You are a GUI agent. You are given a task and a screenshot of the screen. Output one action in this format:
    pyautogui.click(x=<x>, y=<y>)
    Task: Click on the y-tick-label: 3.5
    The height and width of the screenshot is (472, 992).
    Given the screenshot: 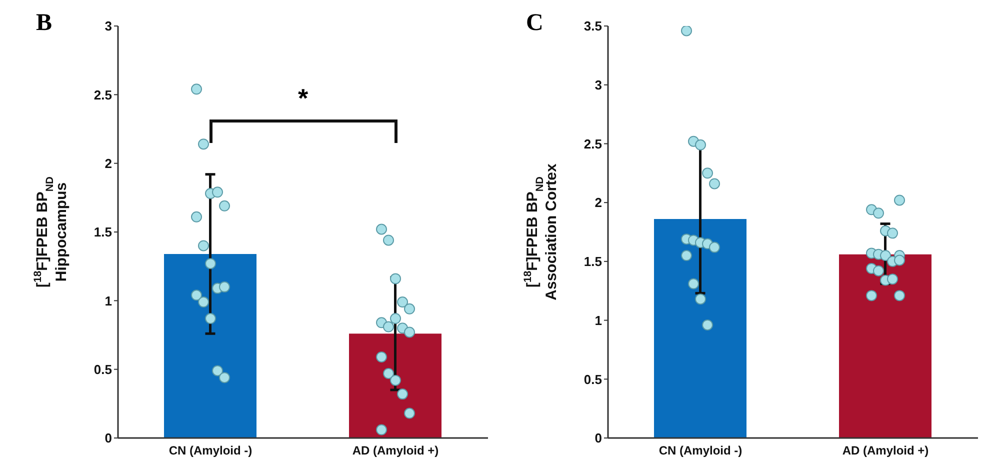 What is the action you would take?
    pyautogui.click(x=593, y=26)
    